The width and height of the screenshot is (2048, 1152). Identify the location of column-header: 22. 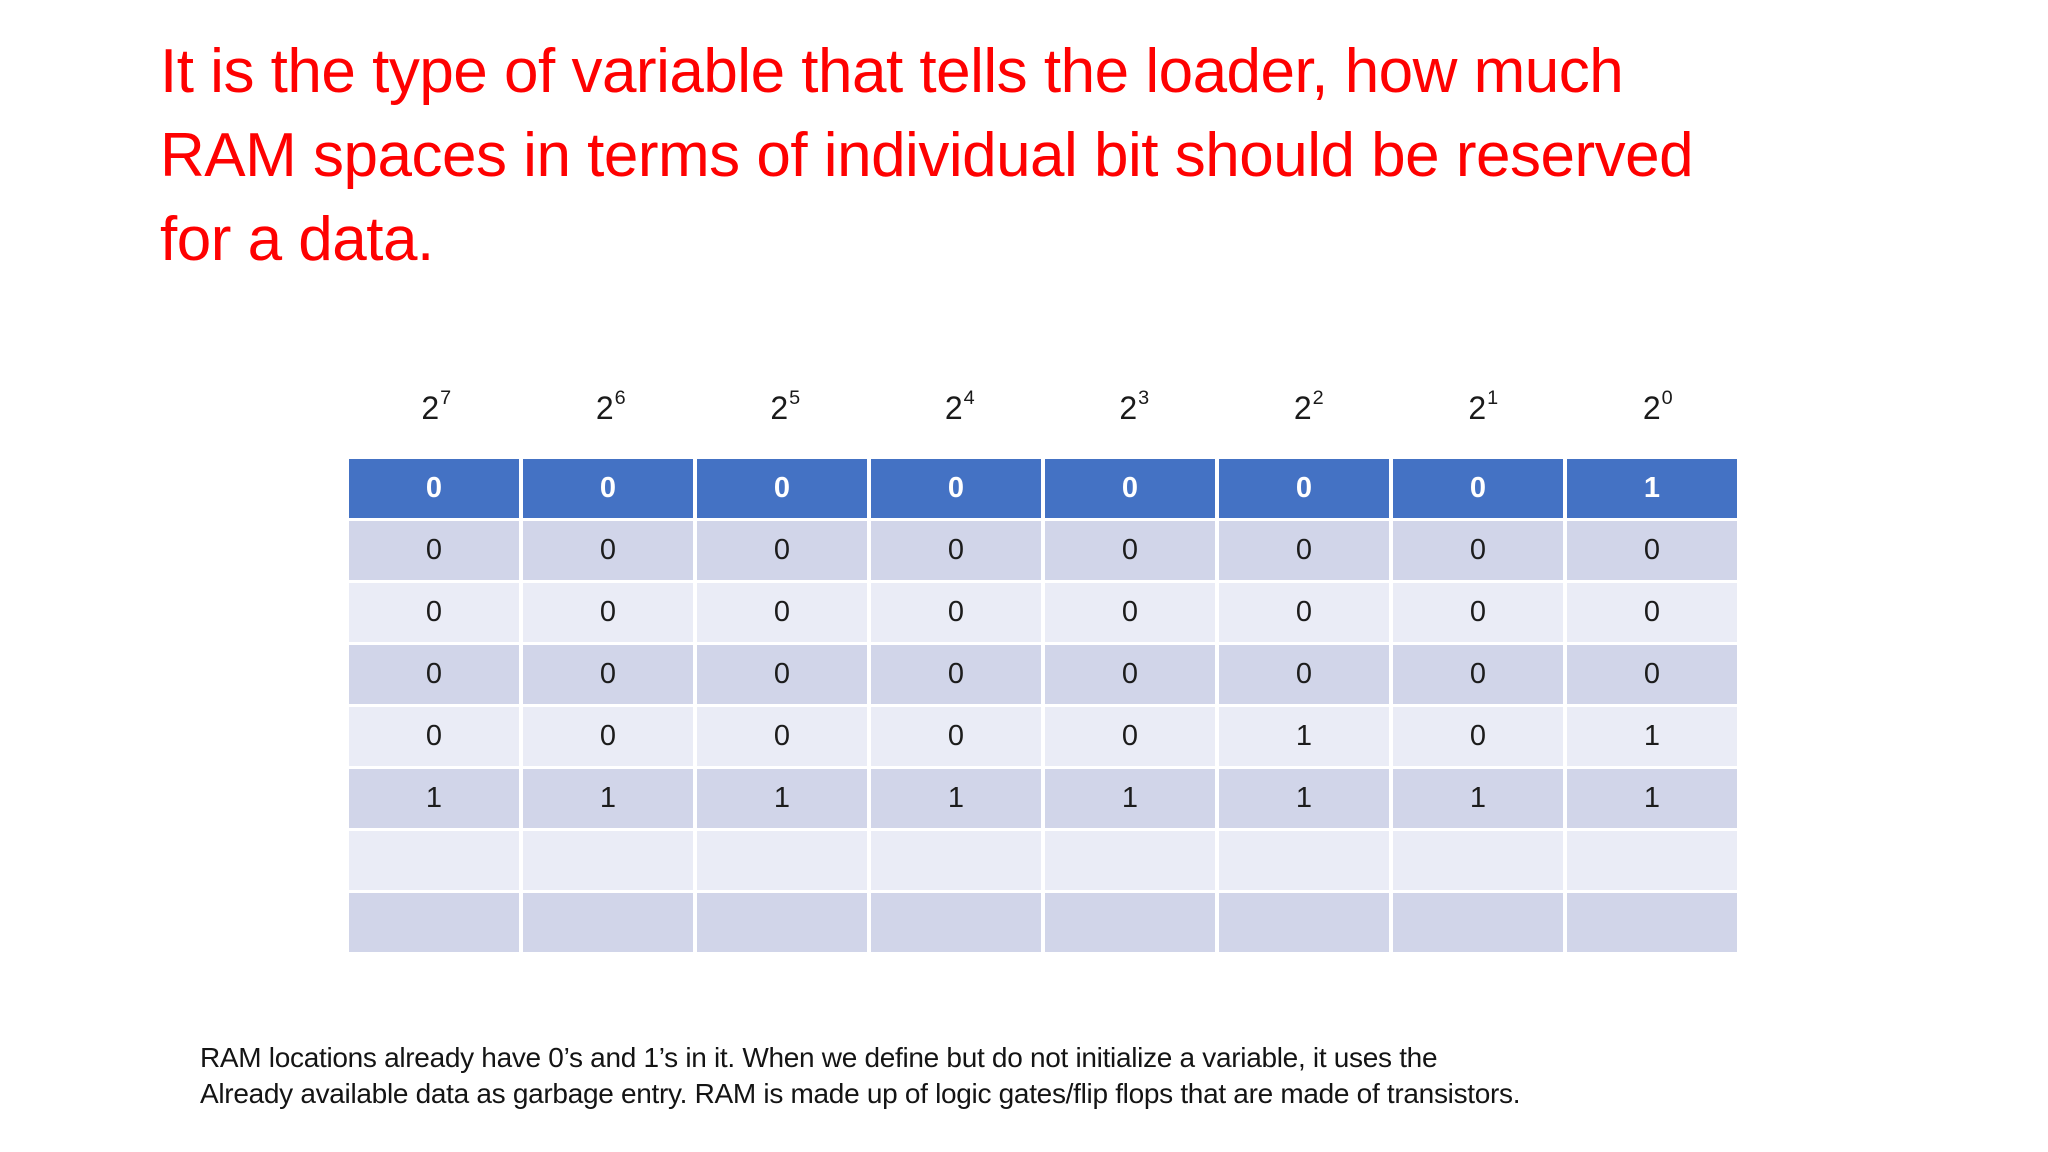
(1308, 406).